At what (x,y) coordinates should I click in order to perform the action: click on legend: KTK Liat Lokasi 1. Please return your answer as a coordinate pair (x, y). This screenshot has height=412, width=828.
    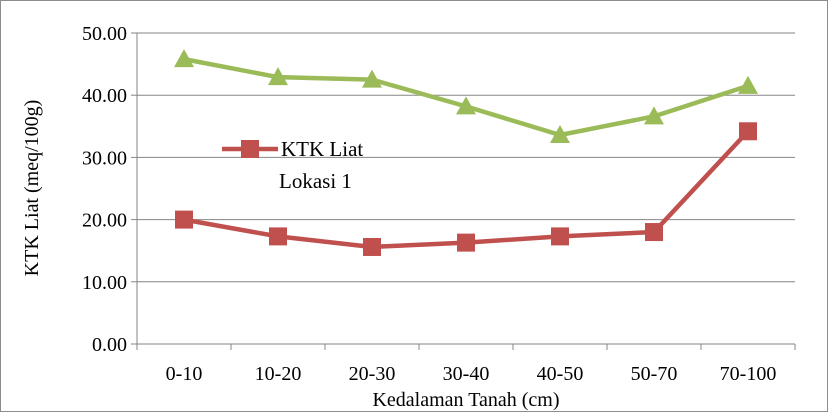
    Looking at the image, I should click on (292, 165).